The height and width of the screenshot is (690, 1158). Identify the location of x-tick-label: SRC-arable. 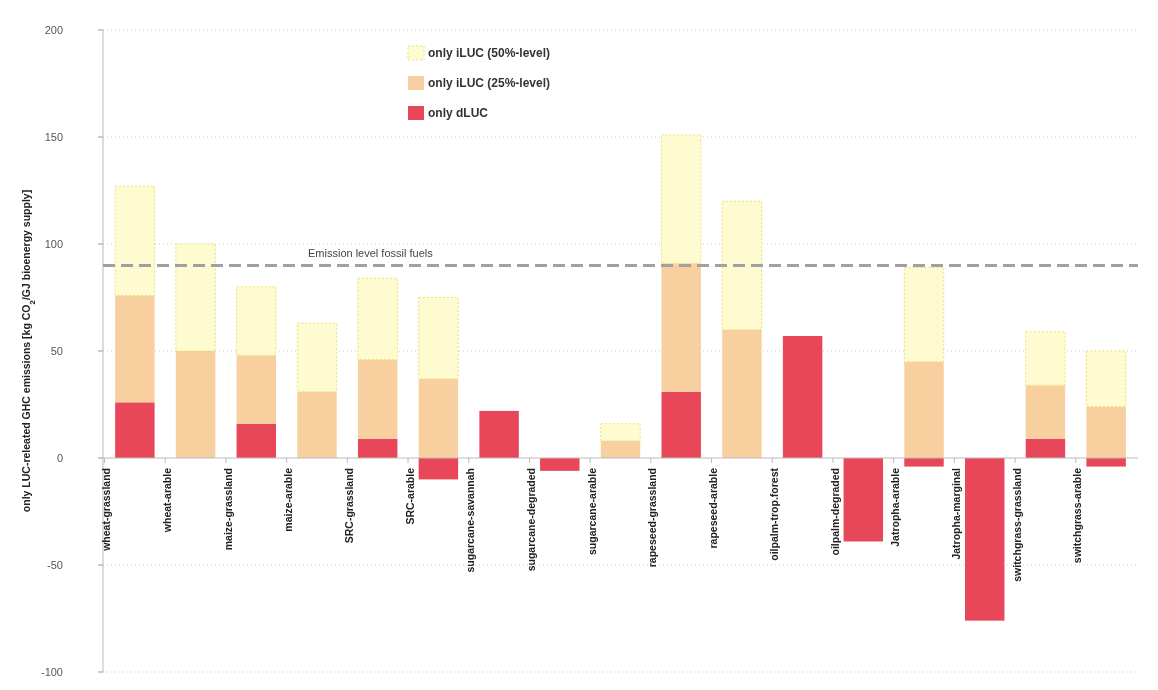
(409, 496).